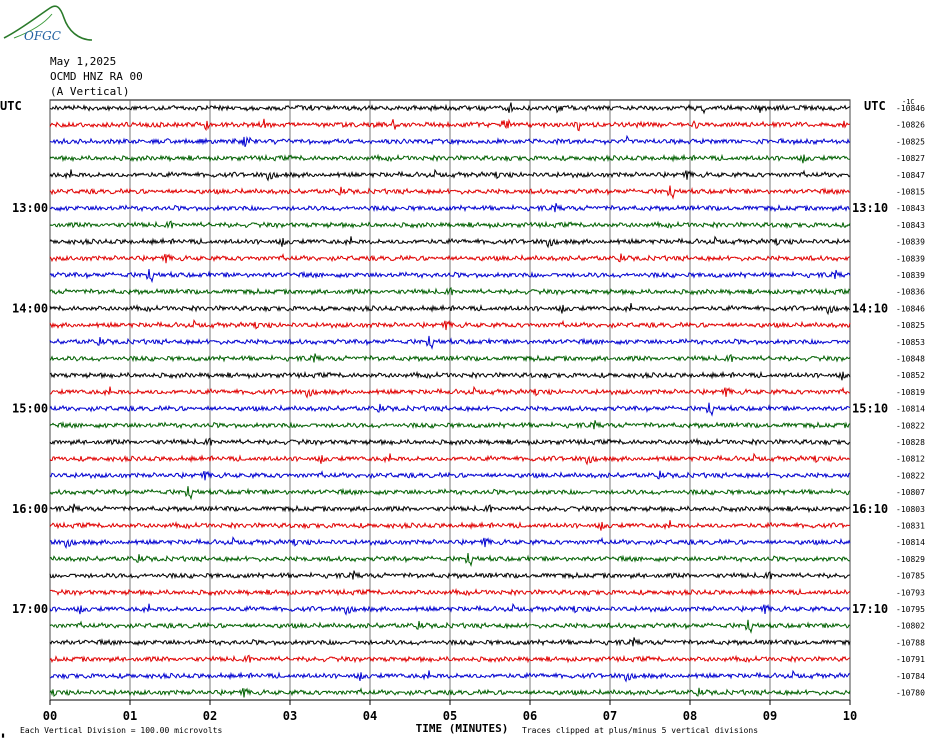 Image resolution: width=930 pixels, height=744 pixels. Describe the element at coordinates (910, 509) in the screenshot. I see `trace-offset-label: -10803` at that location.